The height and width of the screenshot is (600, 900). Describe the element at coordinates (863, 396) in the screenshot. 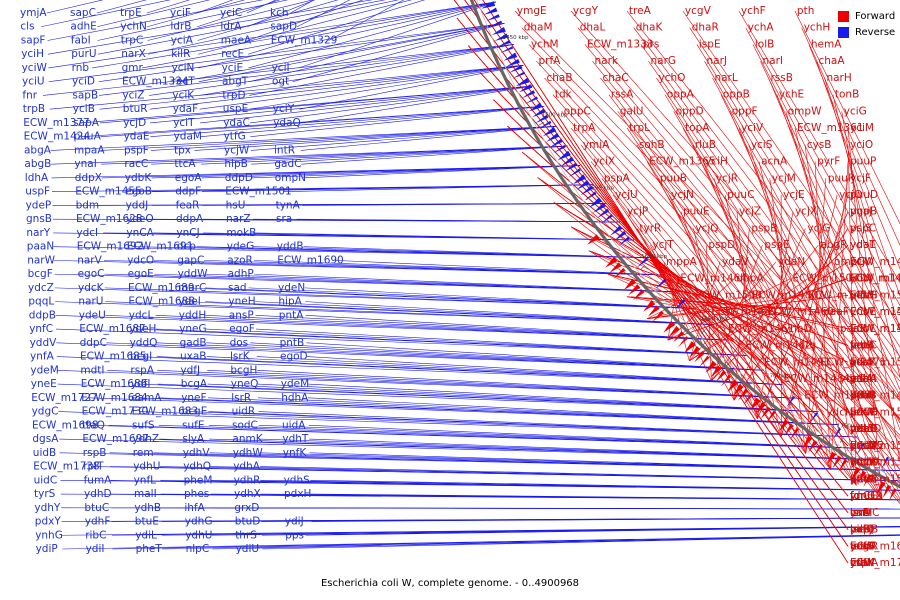

I see `gene-label-forward: ydcR` at that location.